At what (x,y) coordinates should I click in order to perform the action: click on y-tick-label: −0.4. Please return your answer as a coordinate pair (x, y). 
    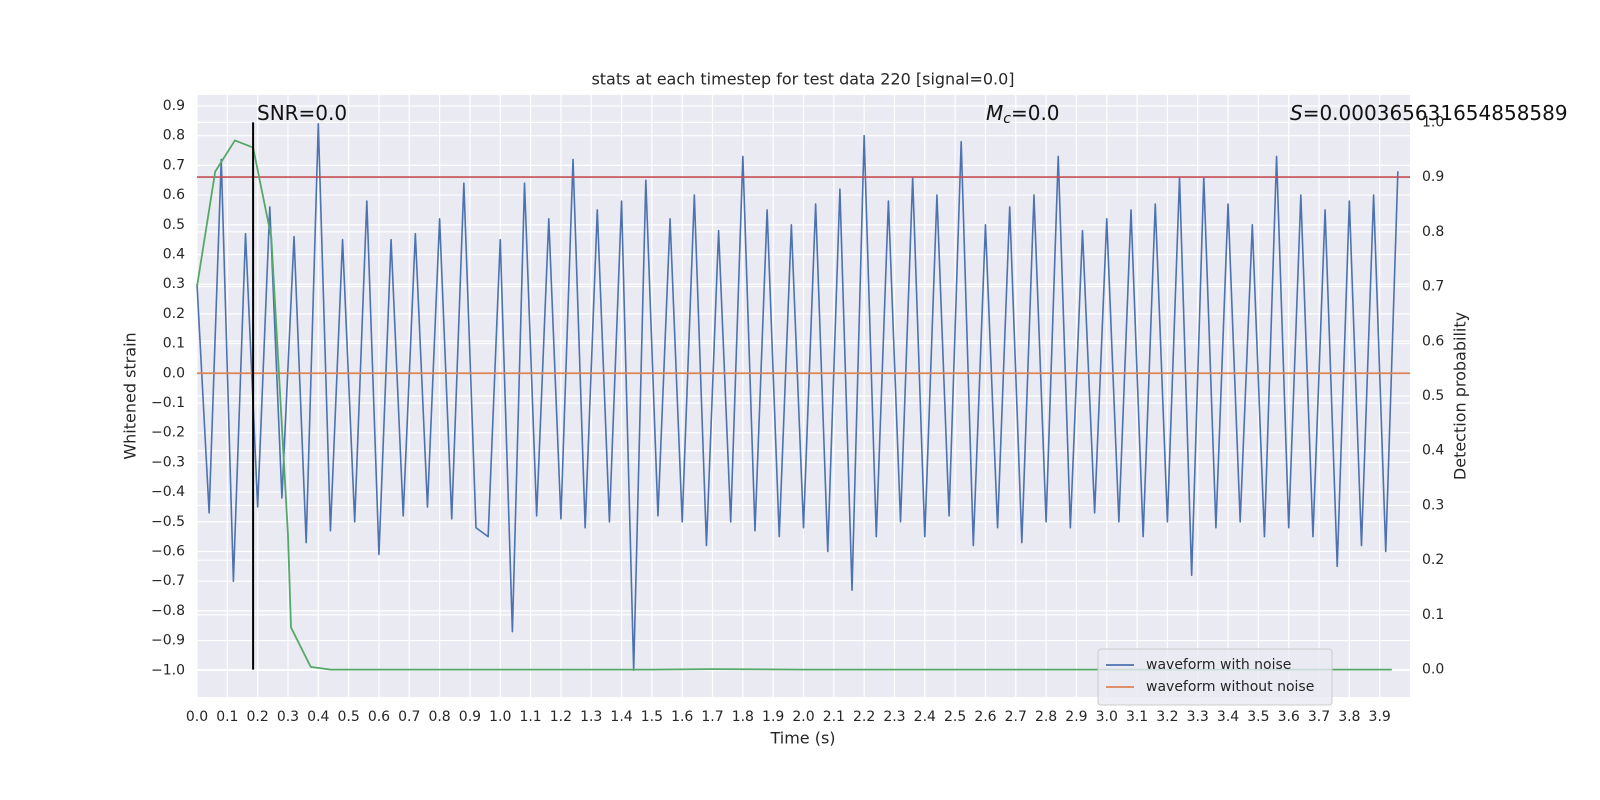
    Looking at the image, I should click on (168, 492).